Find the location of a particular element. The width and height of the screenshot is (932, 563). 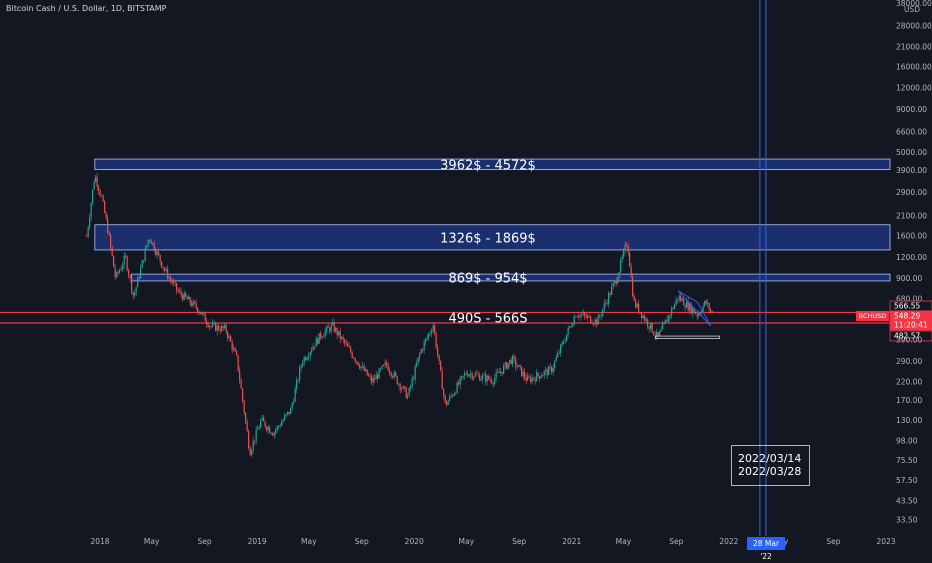

y-tick-label: 21000.00 is located at coordinates (914, 47).